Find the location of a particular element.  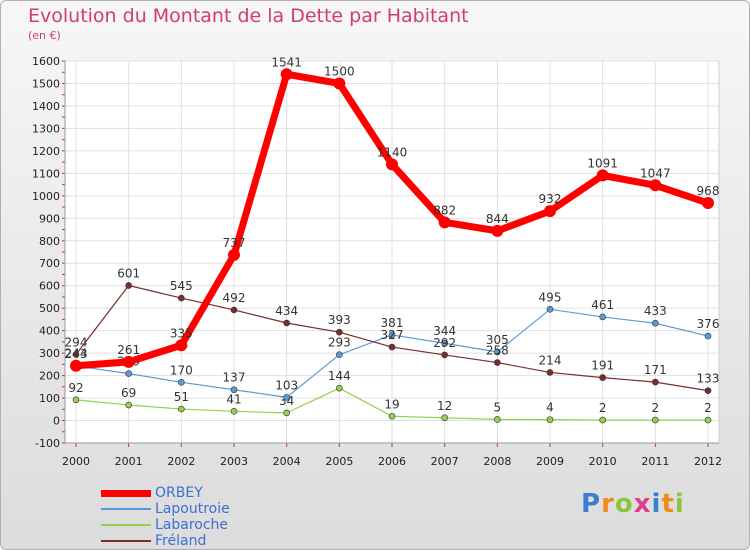

y-tick-label: 300 is located at coordinates (49, 353).